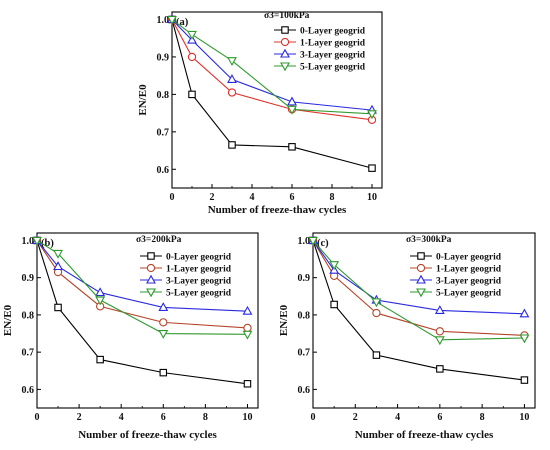  What do you see at coordinates (323, 243) in the screenshot?
I see `panel-label: (c)` at bounding box center [323, 243].